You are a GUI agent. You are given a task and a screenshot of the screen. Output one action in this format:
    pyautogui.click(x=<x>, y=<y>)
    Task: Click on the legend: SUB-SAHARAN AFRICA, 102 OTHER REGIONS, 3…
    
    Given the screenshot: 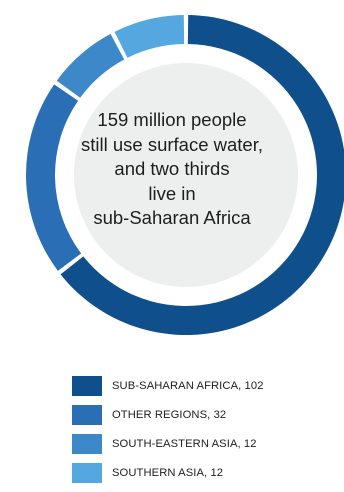 What is the action you would take?
    pyautogui.click(x=168, y=434)
    